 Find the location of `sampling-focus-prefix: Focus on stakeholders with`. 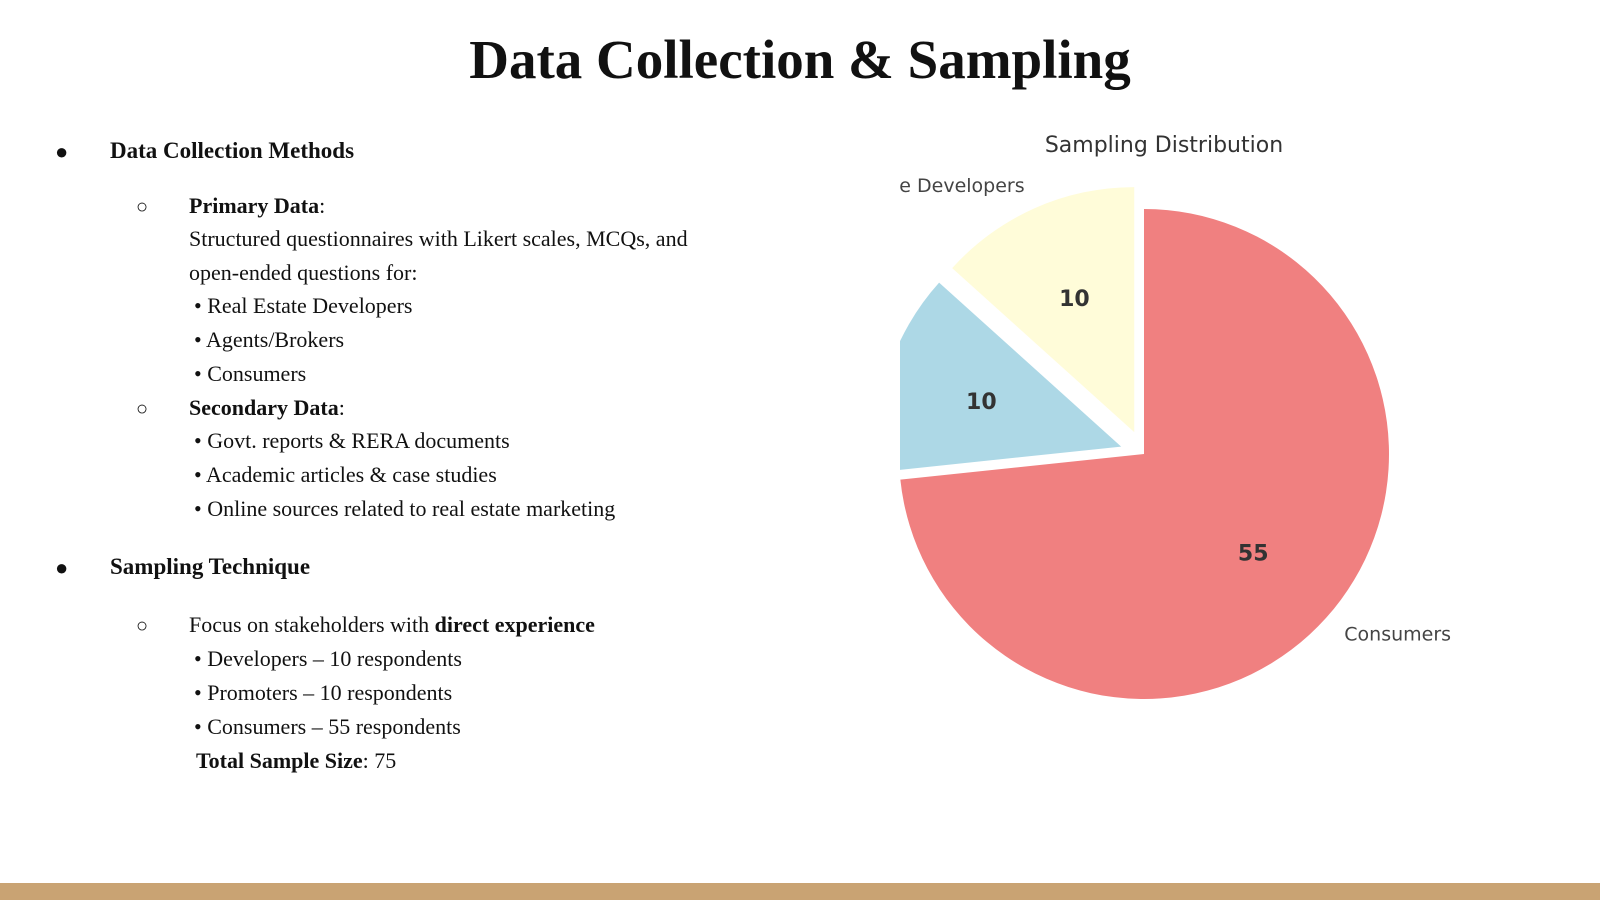

sampling-focus-prefix: Focus on stakeholders with is located at coordinates (312, 624).